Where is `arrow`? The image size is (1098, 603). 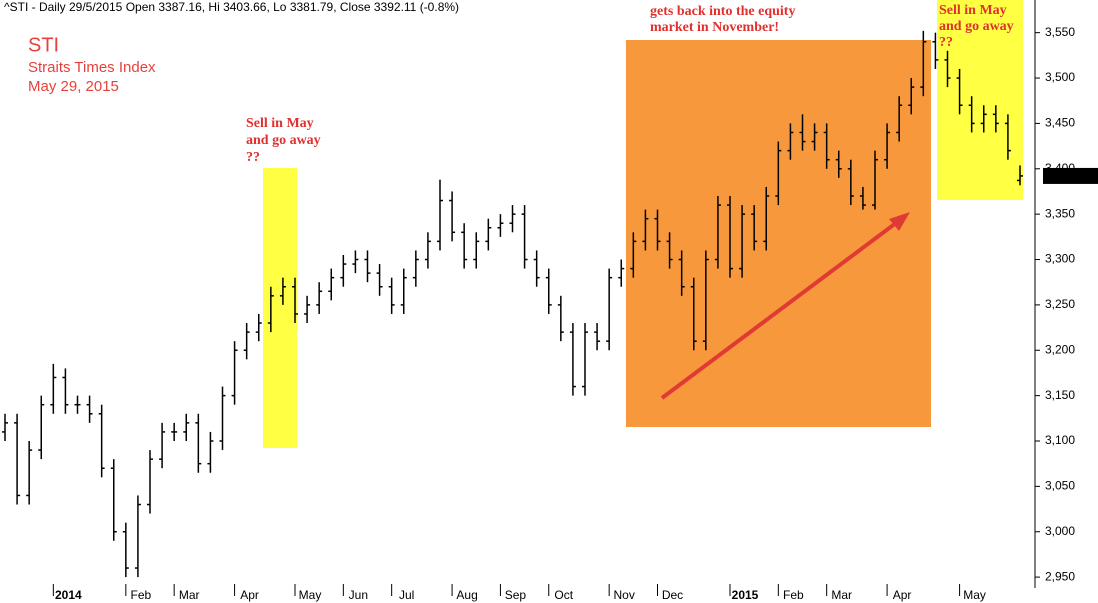
arrow is located at coordinates (781, 309).